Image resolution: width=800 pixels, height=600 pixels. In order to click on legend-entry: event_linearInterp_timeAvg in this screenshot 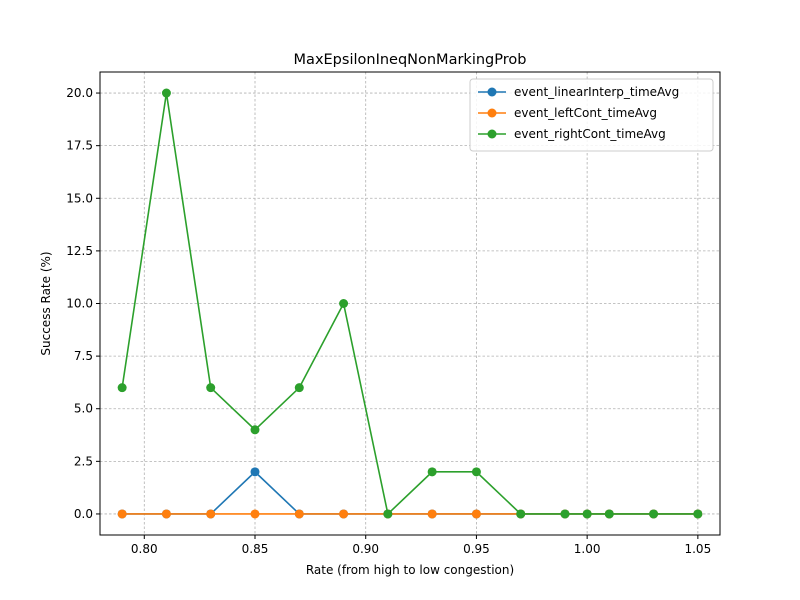, I will do `click(578, 92)`.